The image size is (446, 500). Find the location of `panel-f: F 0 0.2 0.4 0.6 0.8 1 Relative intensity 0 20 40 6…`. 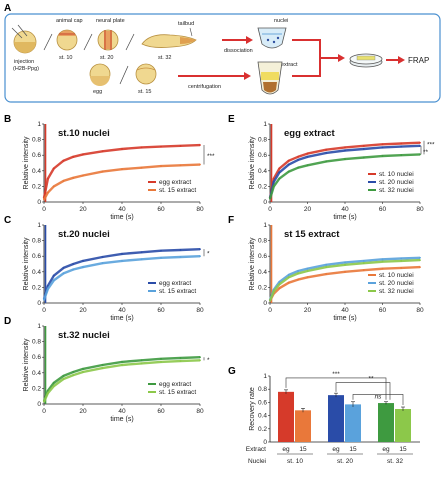

panel-f: F 0 0.2 0.4 0.6 0.8 1 Relative intensity 0 20 40 6… is located at coordinates (326, 268).